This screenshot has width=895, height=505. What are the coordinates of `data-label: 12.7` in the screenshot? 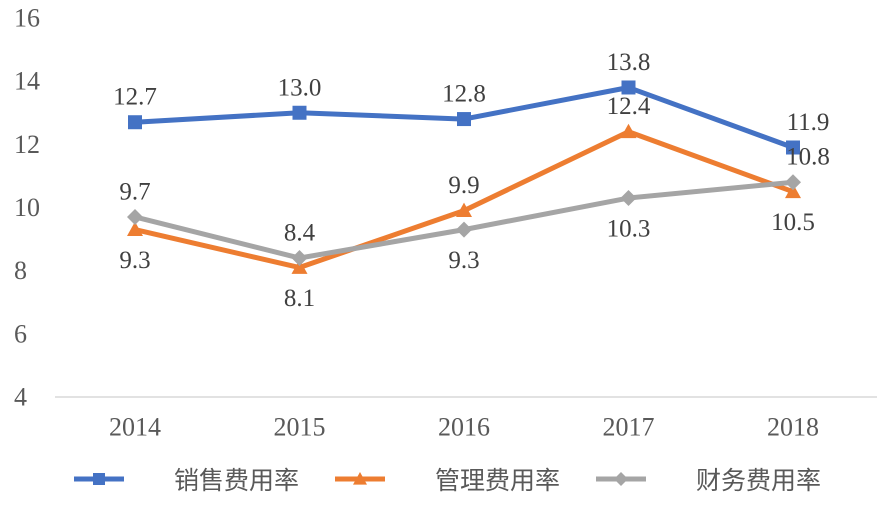 It's located at (135, 97).